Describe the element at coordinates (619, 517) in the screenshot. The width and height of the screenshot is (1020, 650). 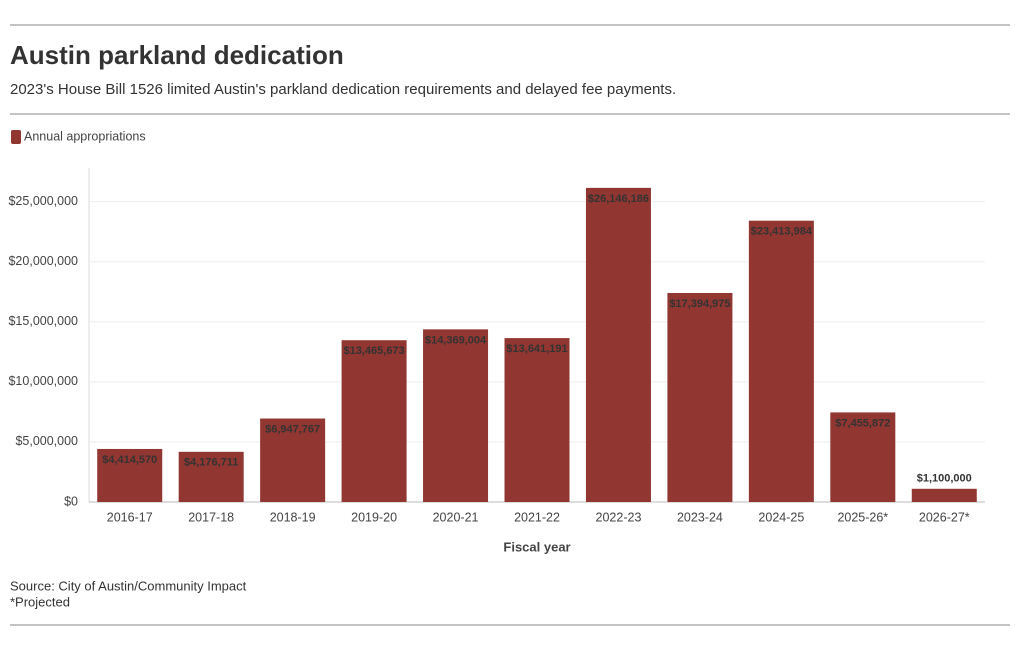
I see `x-tick-label: 2022-23` at that location.